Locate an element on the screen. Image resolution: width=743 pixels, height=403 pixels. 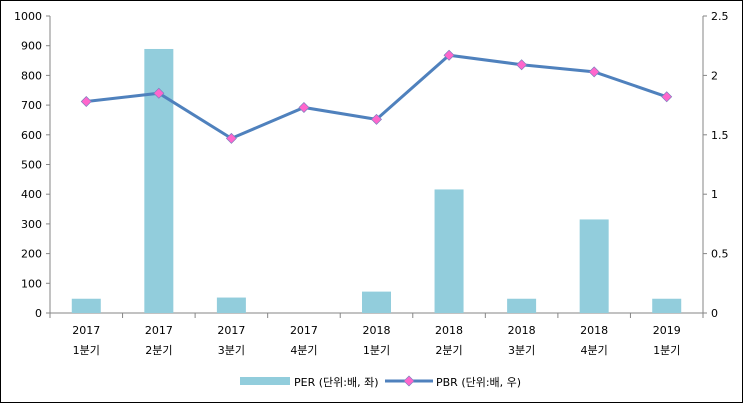
left-tick-label: 300 is located at coordinates (31, 224).